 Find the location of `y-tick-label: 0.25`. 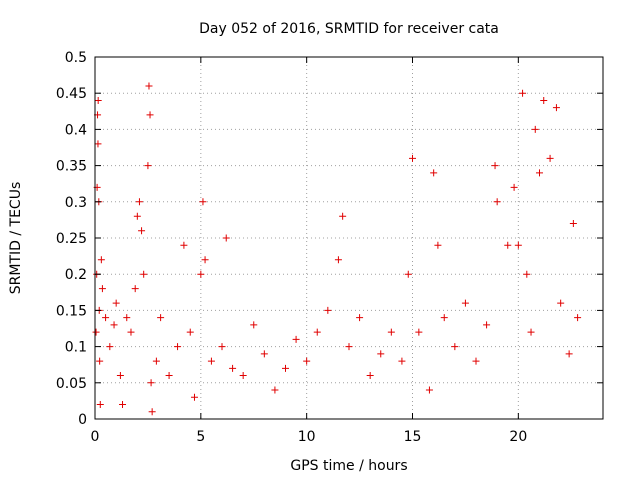

y-tick-label: 0.25 is located at coordinates (71, 239).